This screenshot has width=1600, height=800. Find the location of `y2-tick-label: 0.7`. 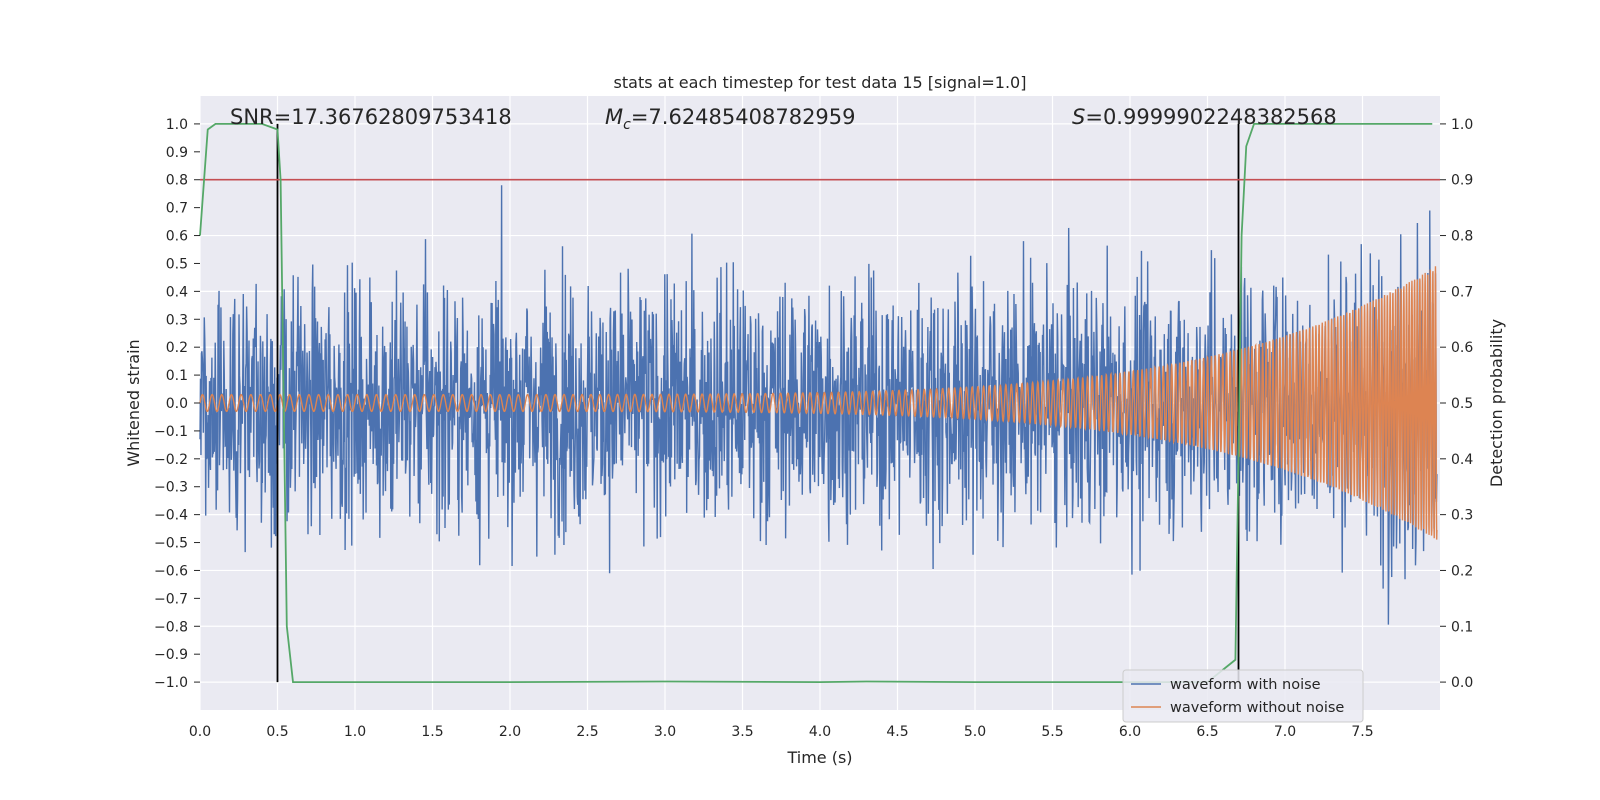

y2-tick-label: 0.7 is located at coordinates (1462, 292).